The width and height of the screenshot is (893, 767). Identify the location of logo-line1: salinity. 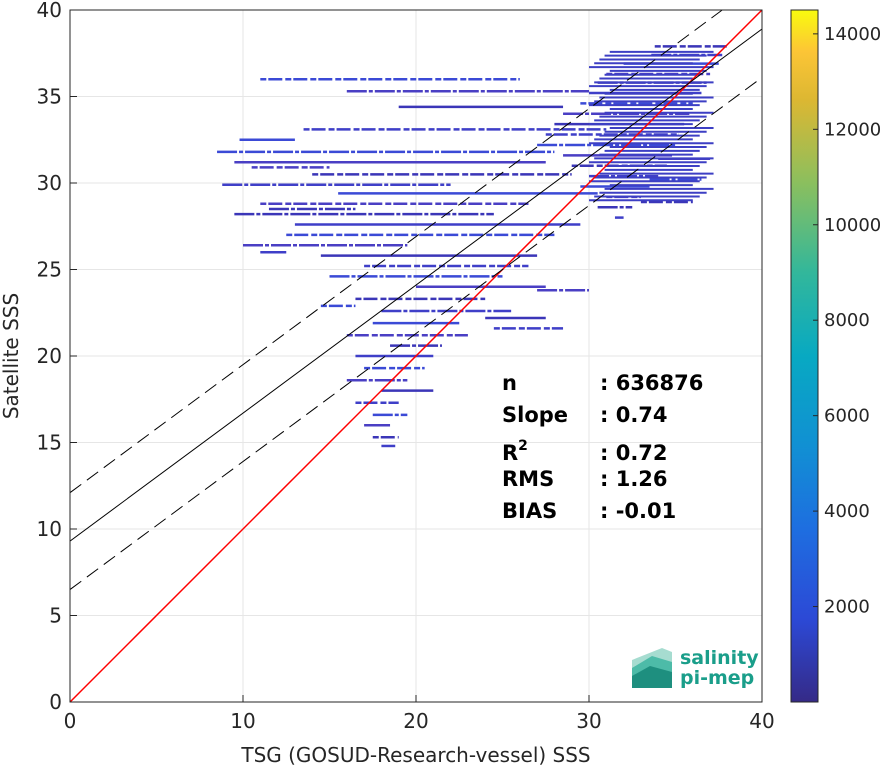
(719, 658).